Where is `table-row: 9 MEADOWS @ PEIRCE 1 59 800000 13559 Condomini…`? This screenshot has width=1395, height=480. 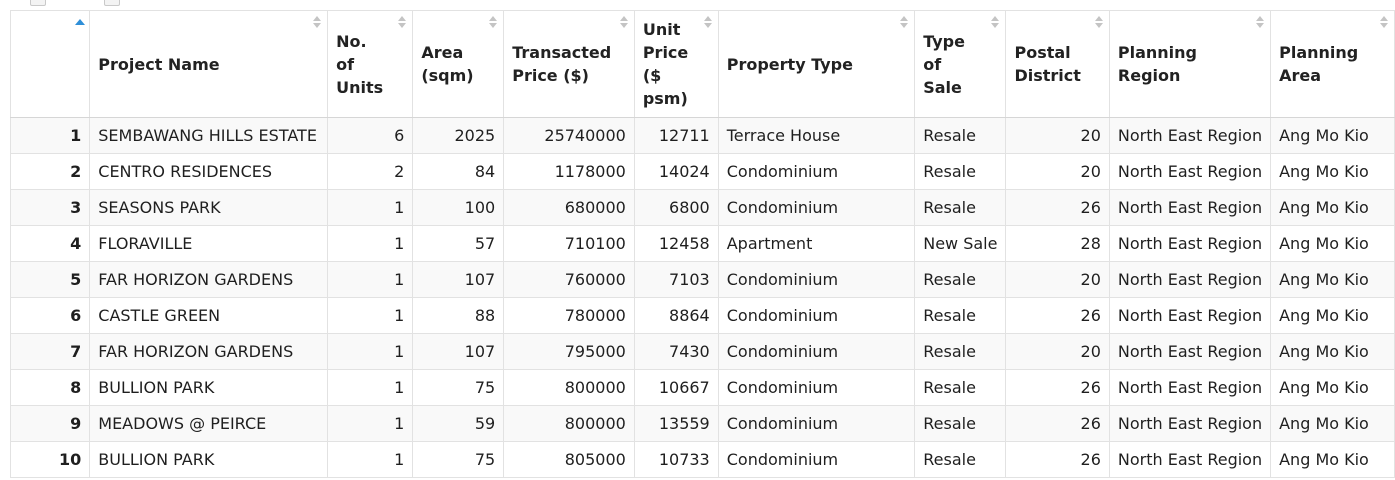 table-row: 9 MEADOWS @ PEIRCE 1 59 800000 13559 Condomini… is located at coordinates (702, 423).